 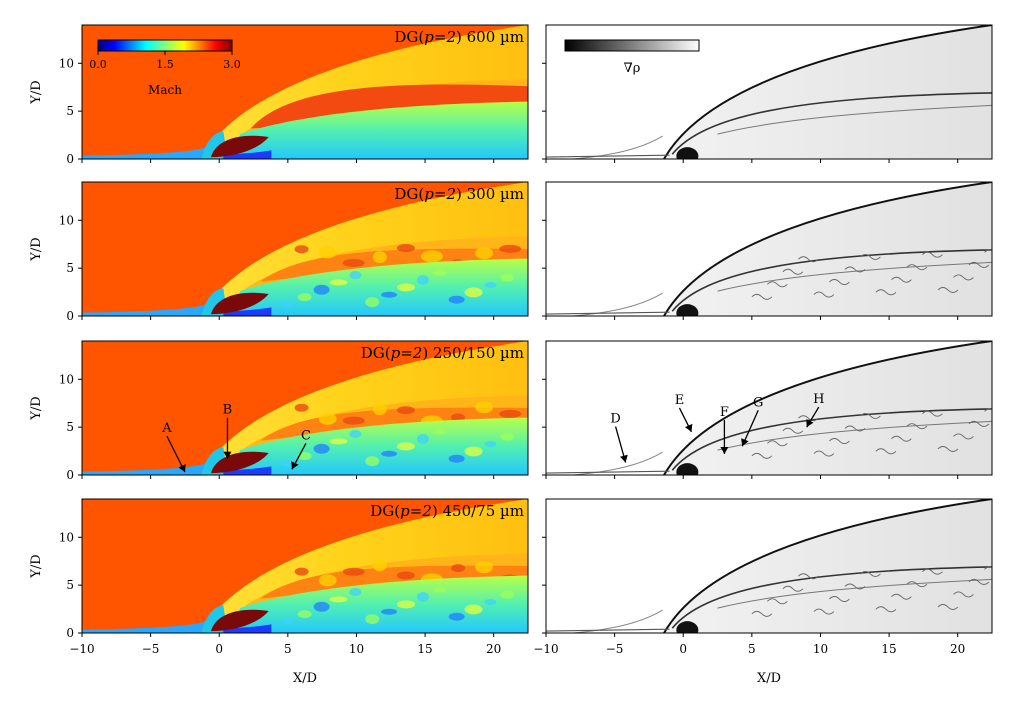 I want to click on shock-layer, so click(x=828, y=92).